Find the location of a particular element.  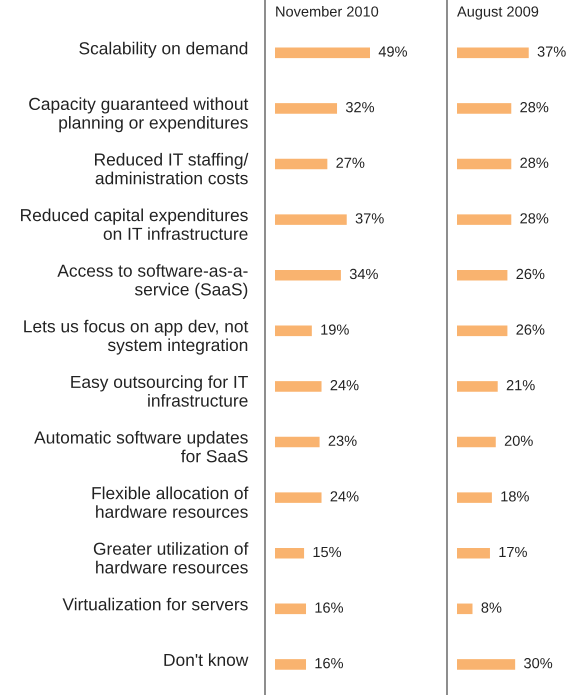

y-tick-label: Reduced IT staffing/ administration costs is located at coordinates (171, 168).